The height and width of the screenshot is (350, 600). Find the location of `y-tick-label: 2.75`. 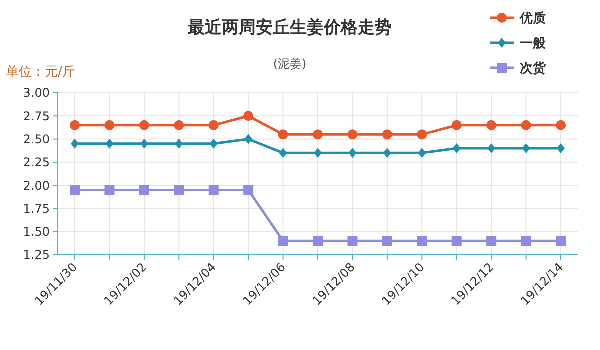

y-tick-label: 2.75 is located at coordinates (36, 116).